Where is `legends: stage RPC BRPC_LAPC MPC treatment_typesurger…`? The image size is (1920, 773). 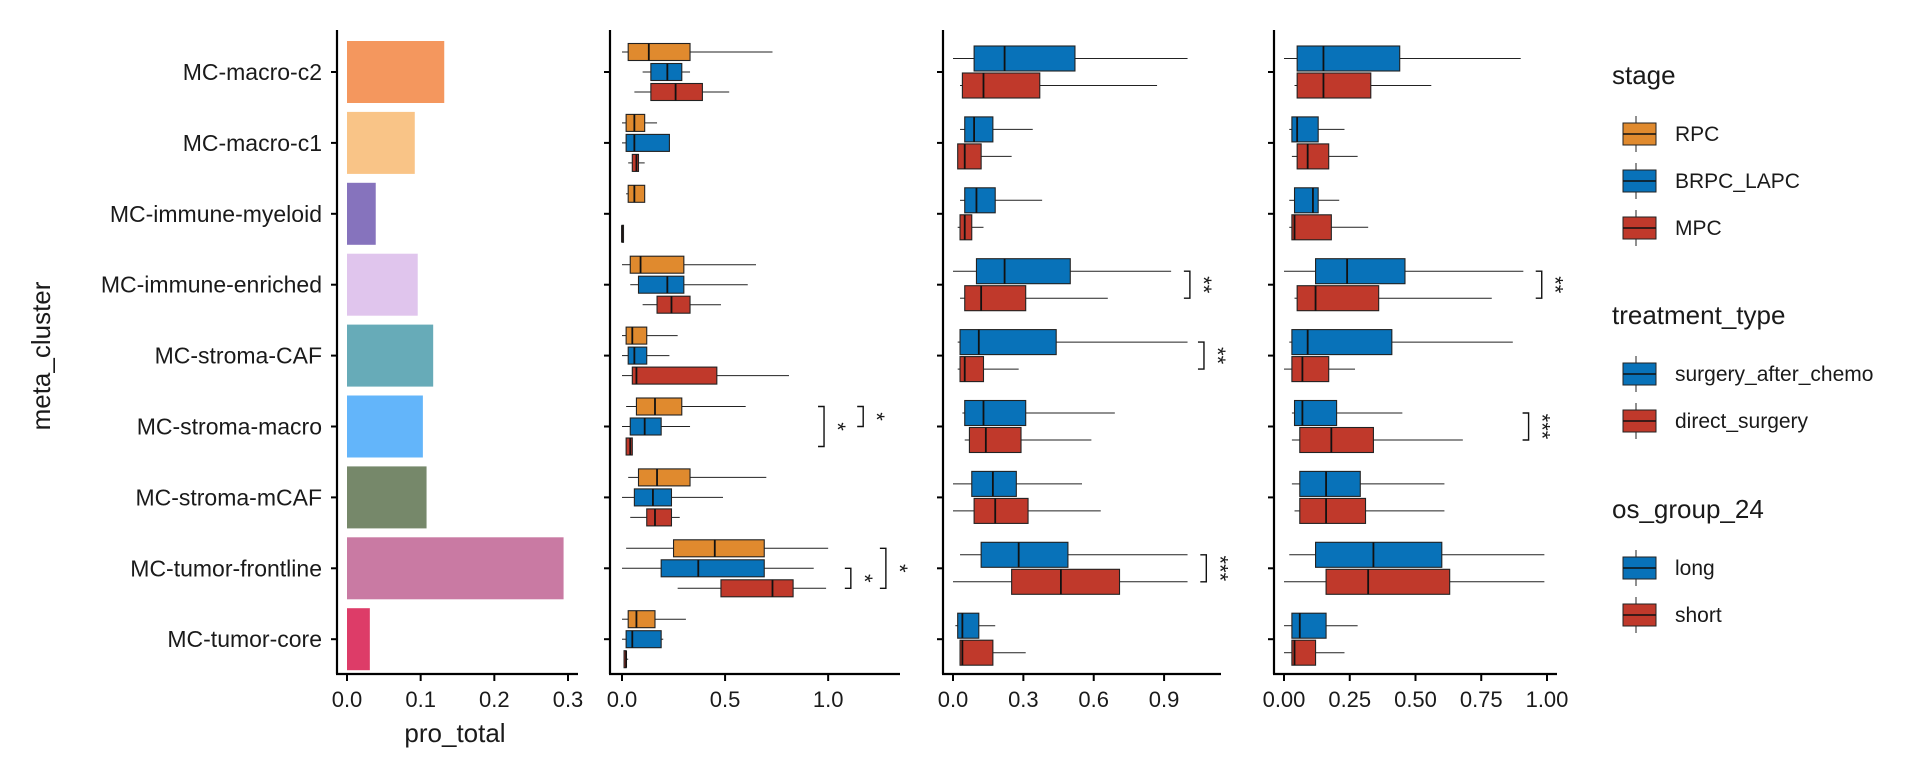
legends: stage RPC BRPC_LAPC MPC treatment_typesurger… is located at coordinates (1742, 346).